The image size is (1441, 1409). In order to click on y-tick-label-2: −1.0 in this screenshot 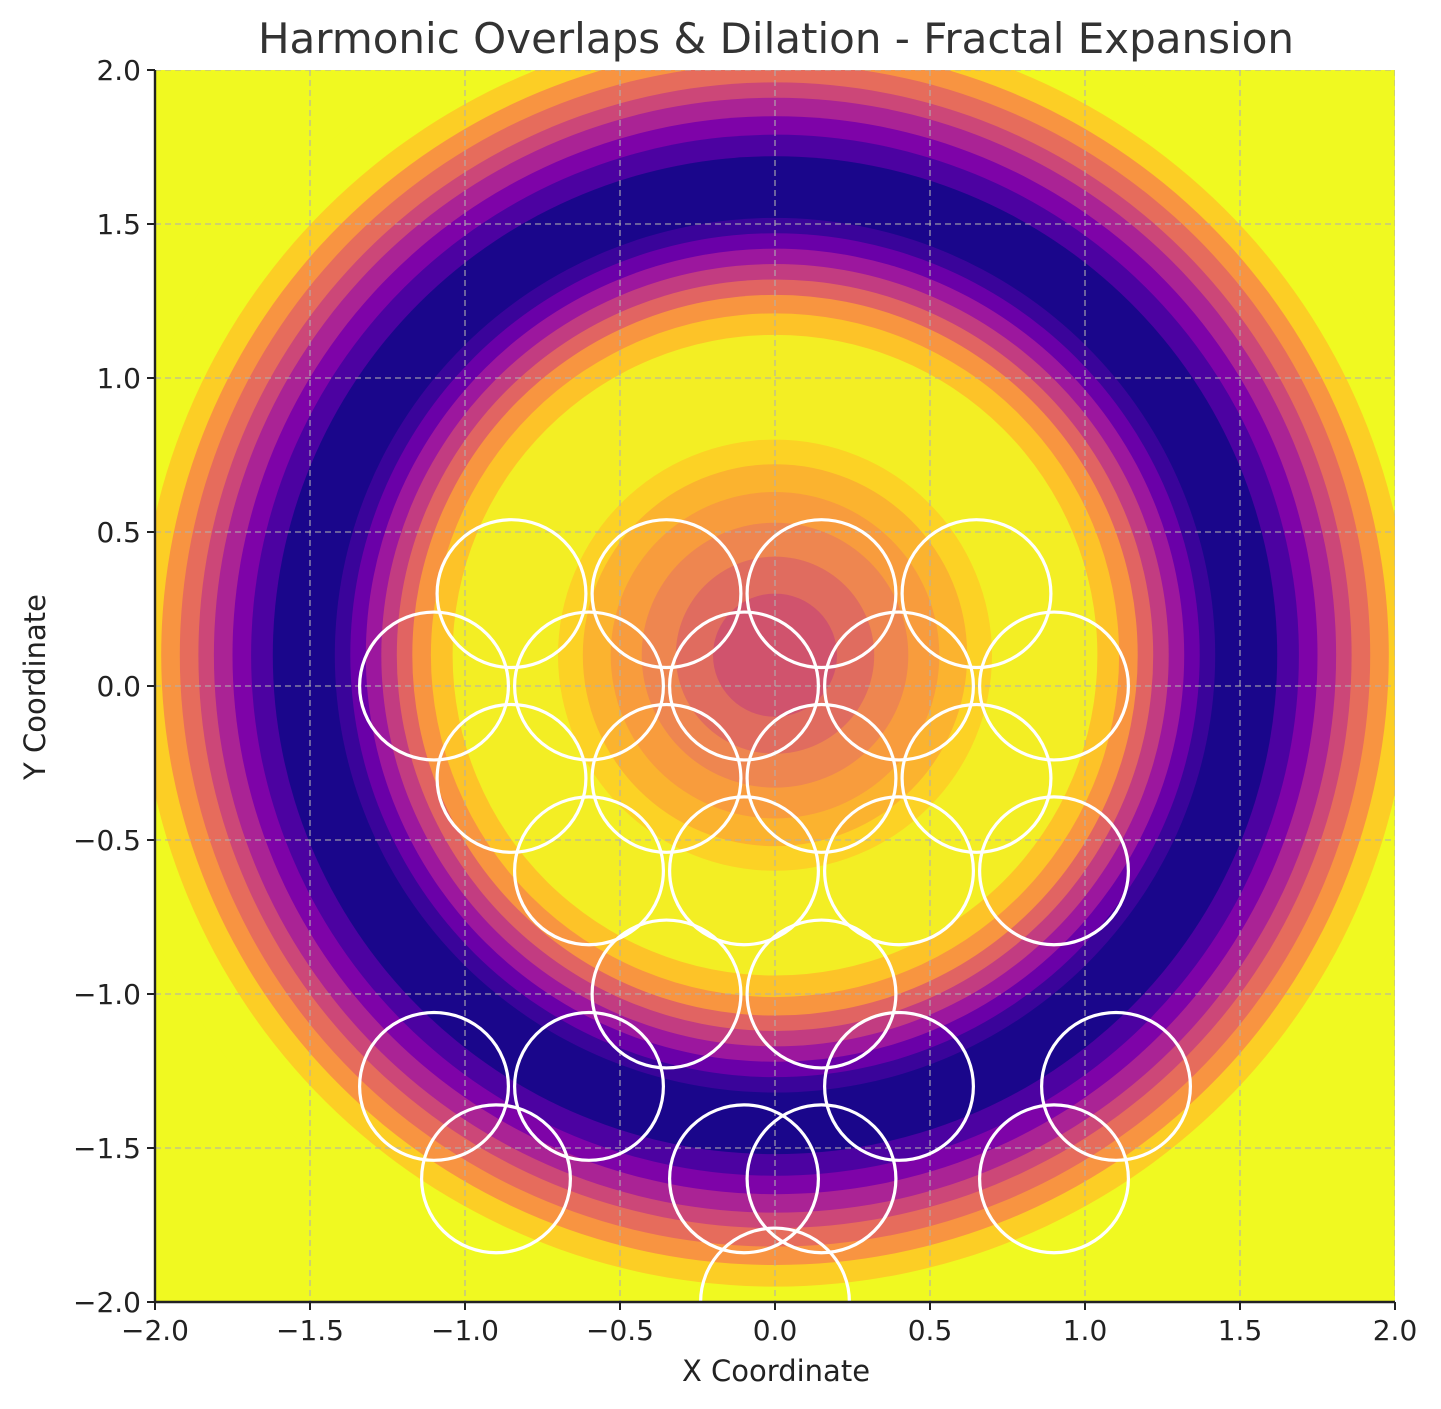, I will do `click(107, 994)`.